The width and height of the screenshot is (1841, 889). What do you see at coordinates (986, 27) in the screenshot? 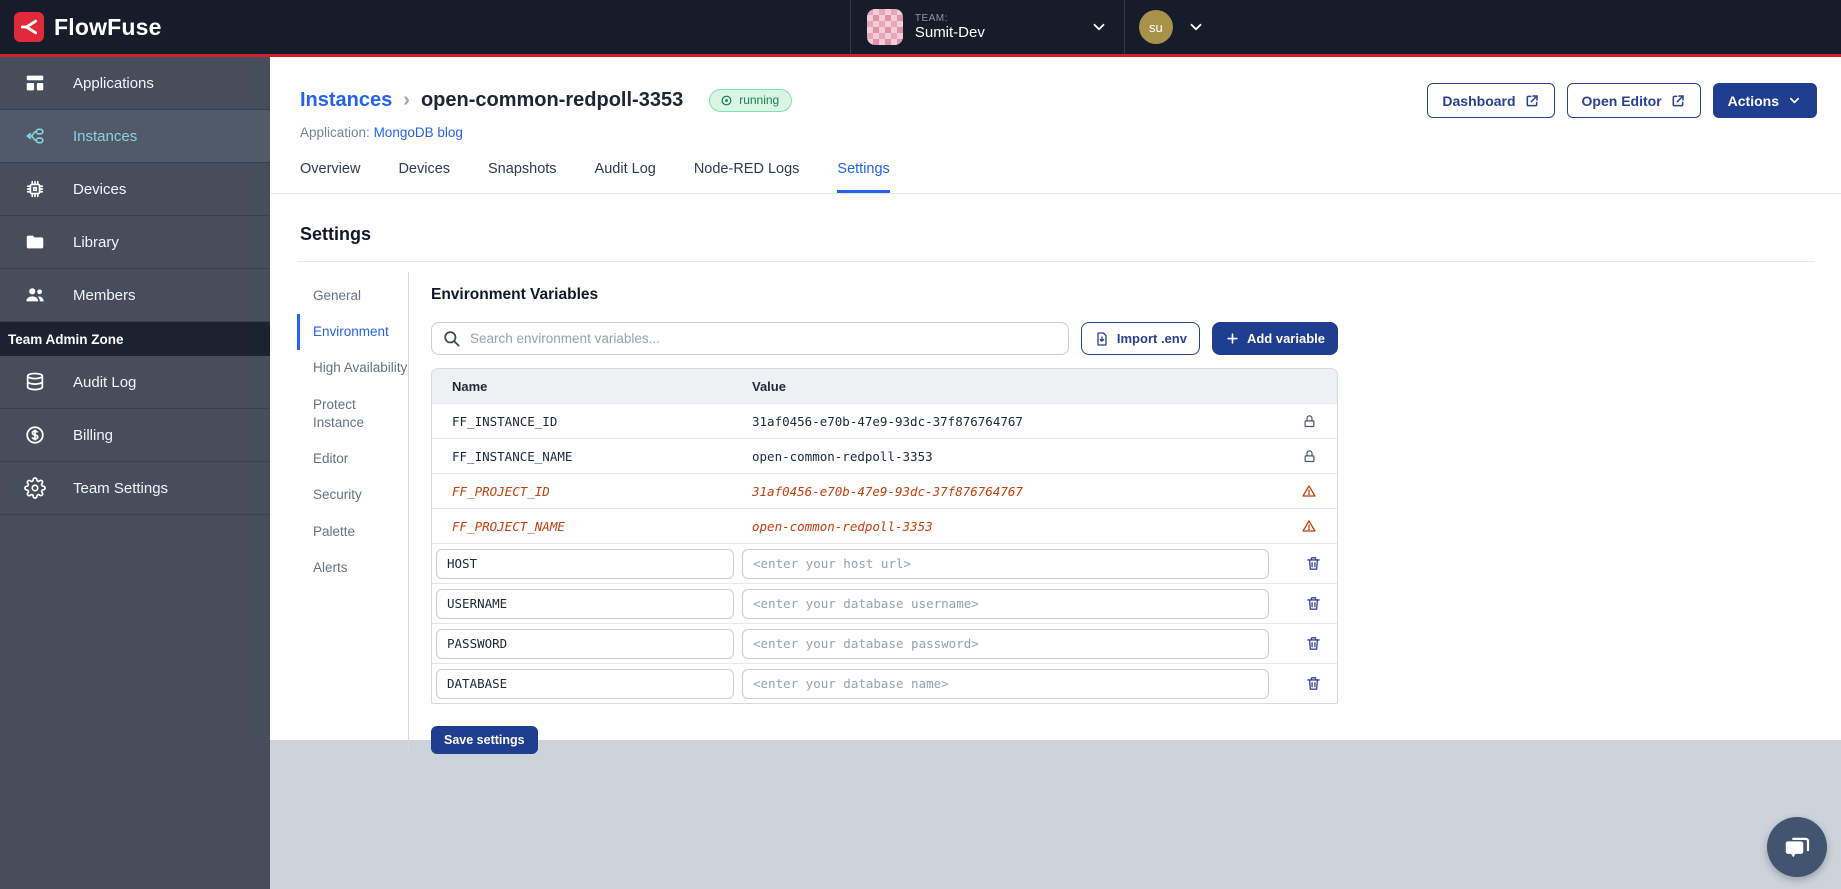
I see `team-selector: TEAM: Sumit-Dev` at bounding box center [986, 27].